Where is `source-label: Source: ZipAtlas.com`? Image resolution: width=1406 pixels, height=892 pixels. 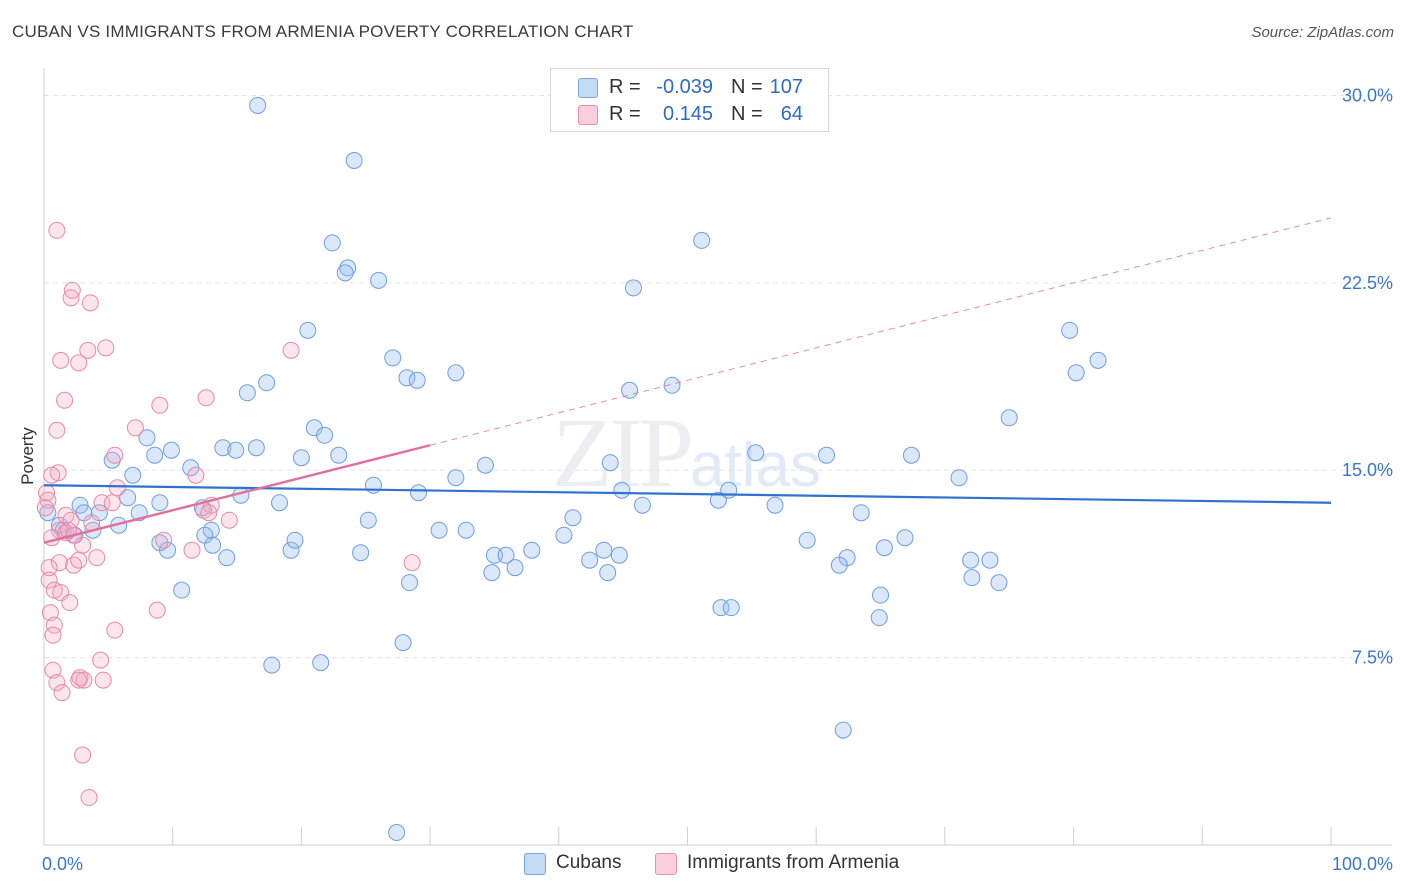 source-label: Source: ZipAtlas.com is located at coordinates (1322, 32).